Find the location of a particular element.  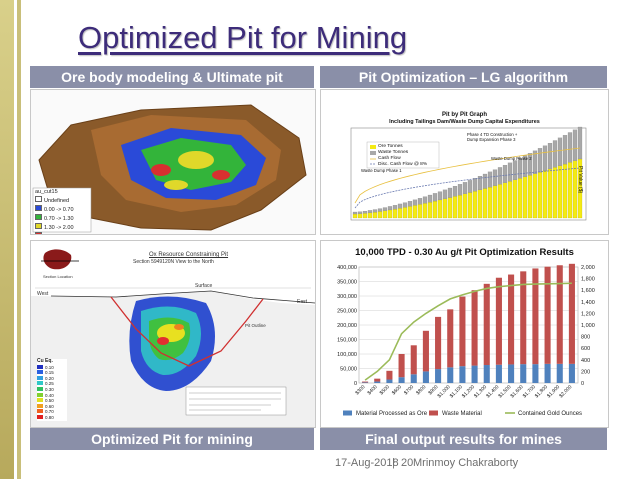

cu-legend-item: 0.60 is located at coordinates (52, 406).